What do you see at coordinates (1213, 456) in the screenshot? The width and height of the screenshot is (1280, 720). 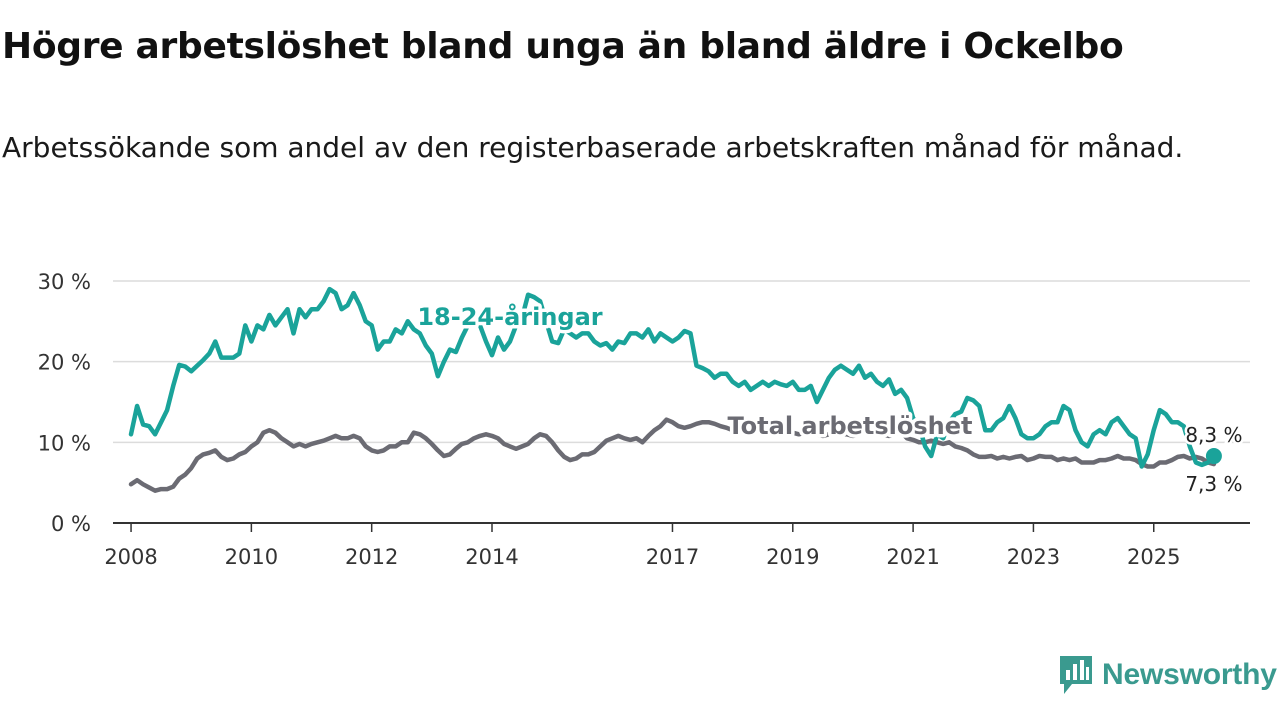 I see `end-marker-youth` at bounding box center [1213, 456].